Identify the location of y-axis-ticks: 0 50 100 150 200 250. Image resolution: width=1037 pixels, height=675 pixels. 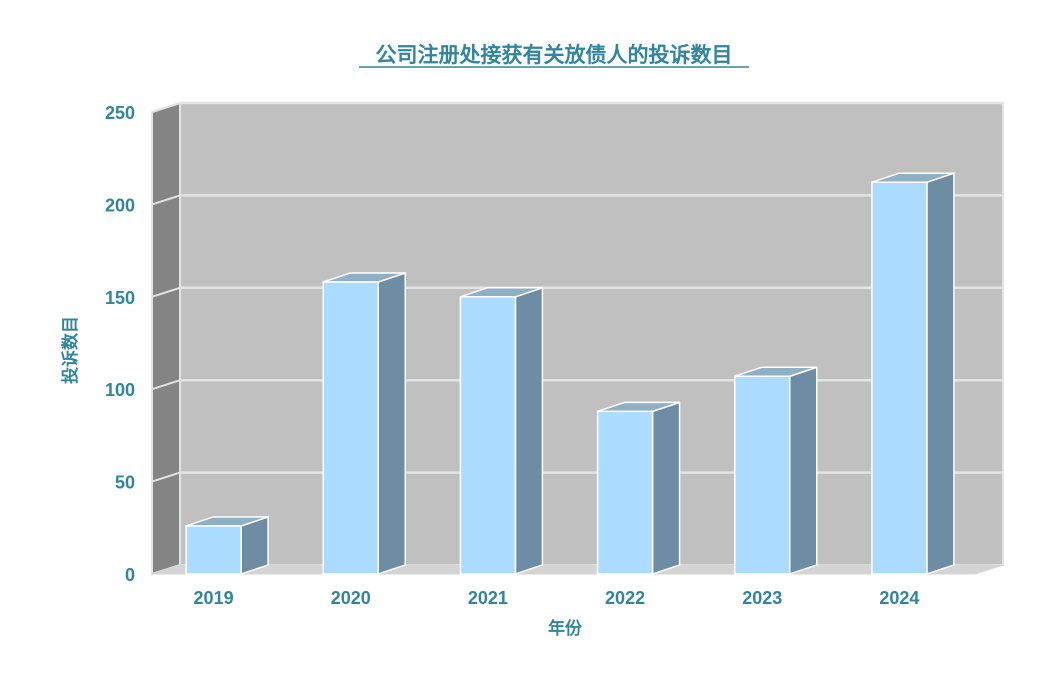
(120, 344).